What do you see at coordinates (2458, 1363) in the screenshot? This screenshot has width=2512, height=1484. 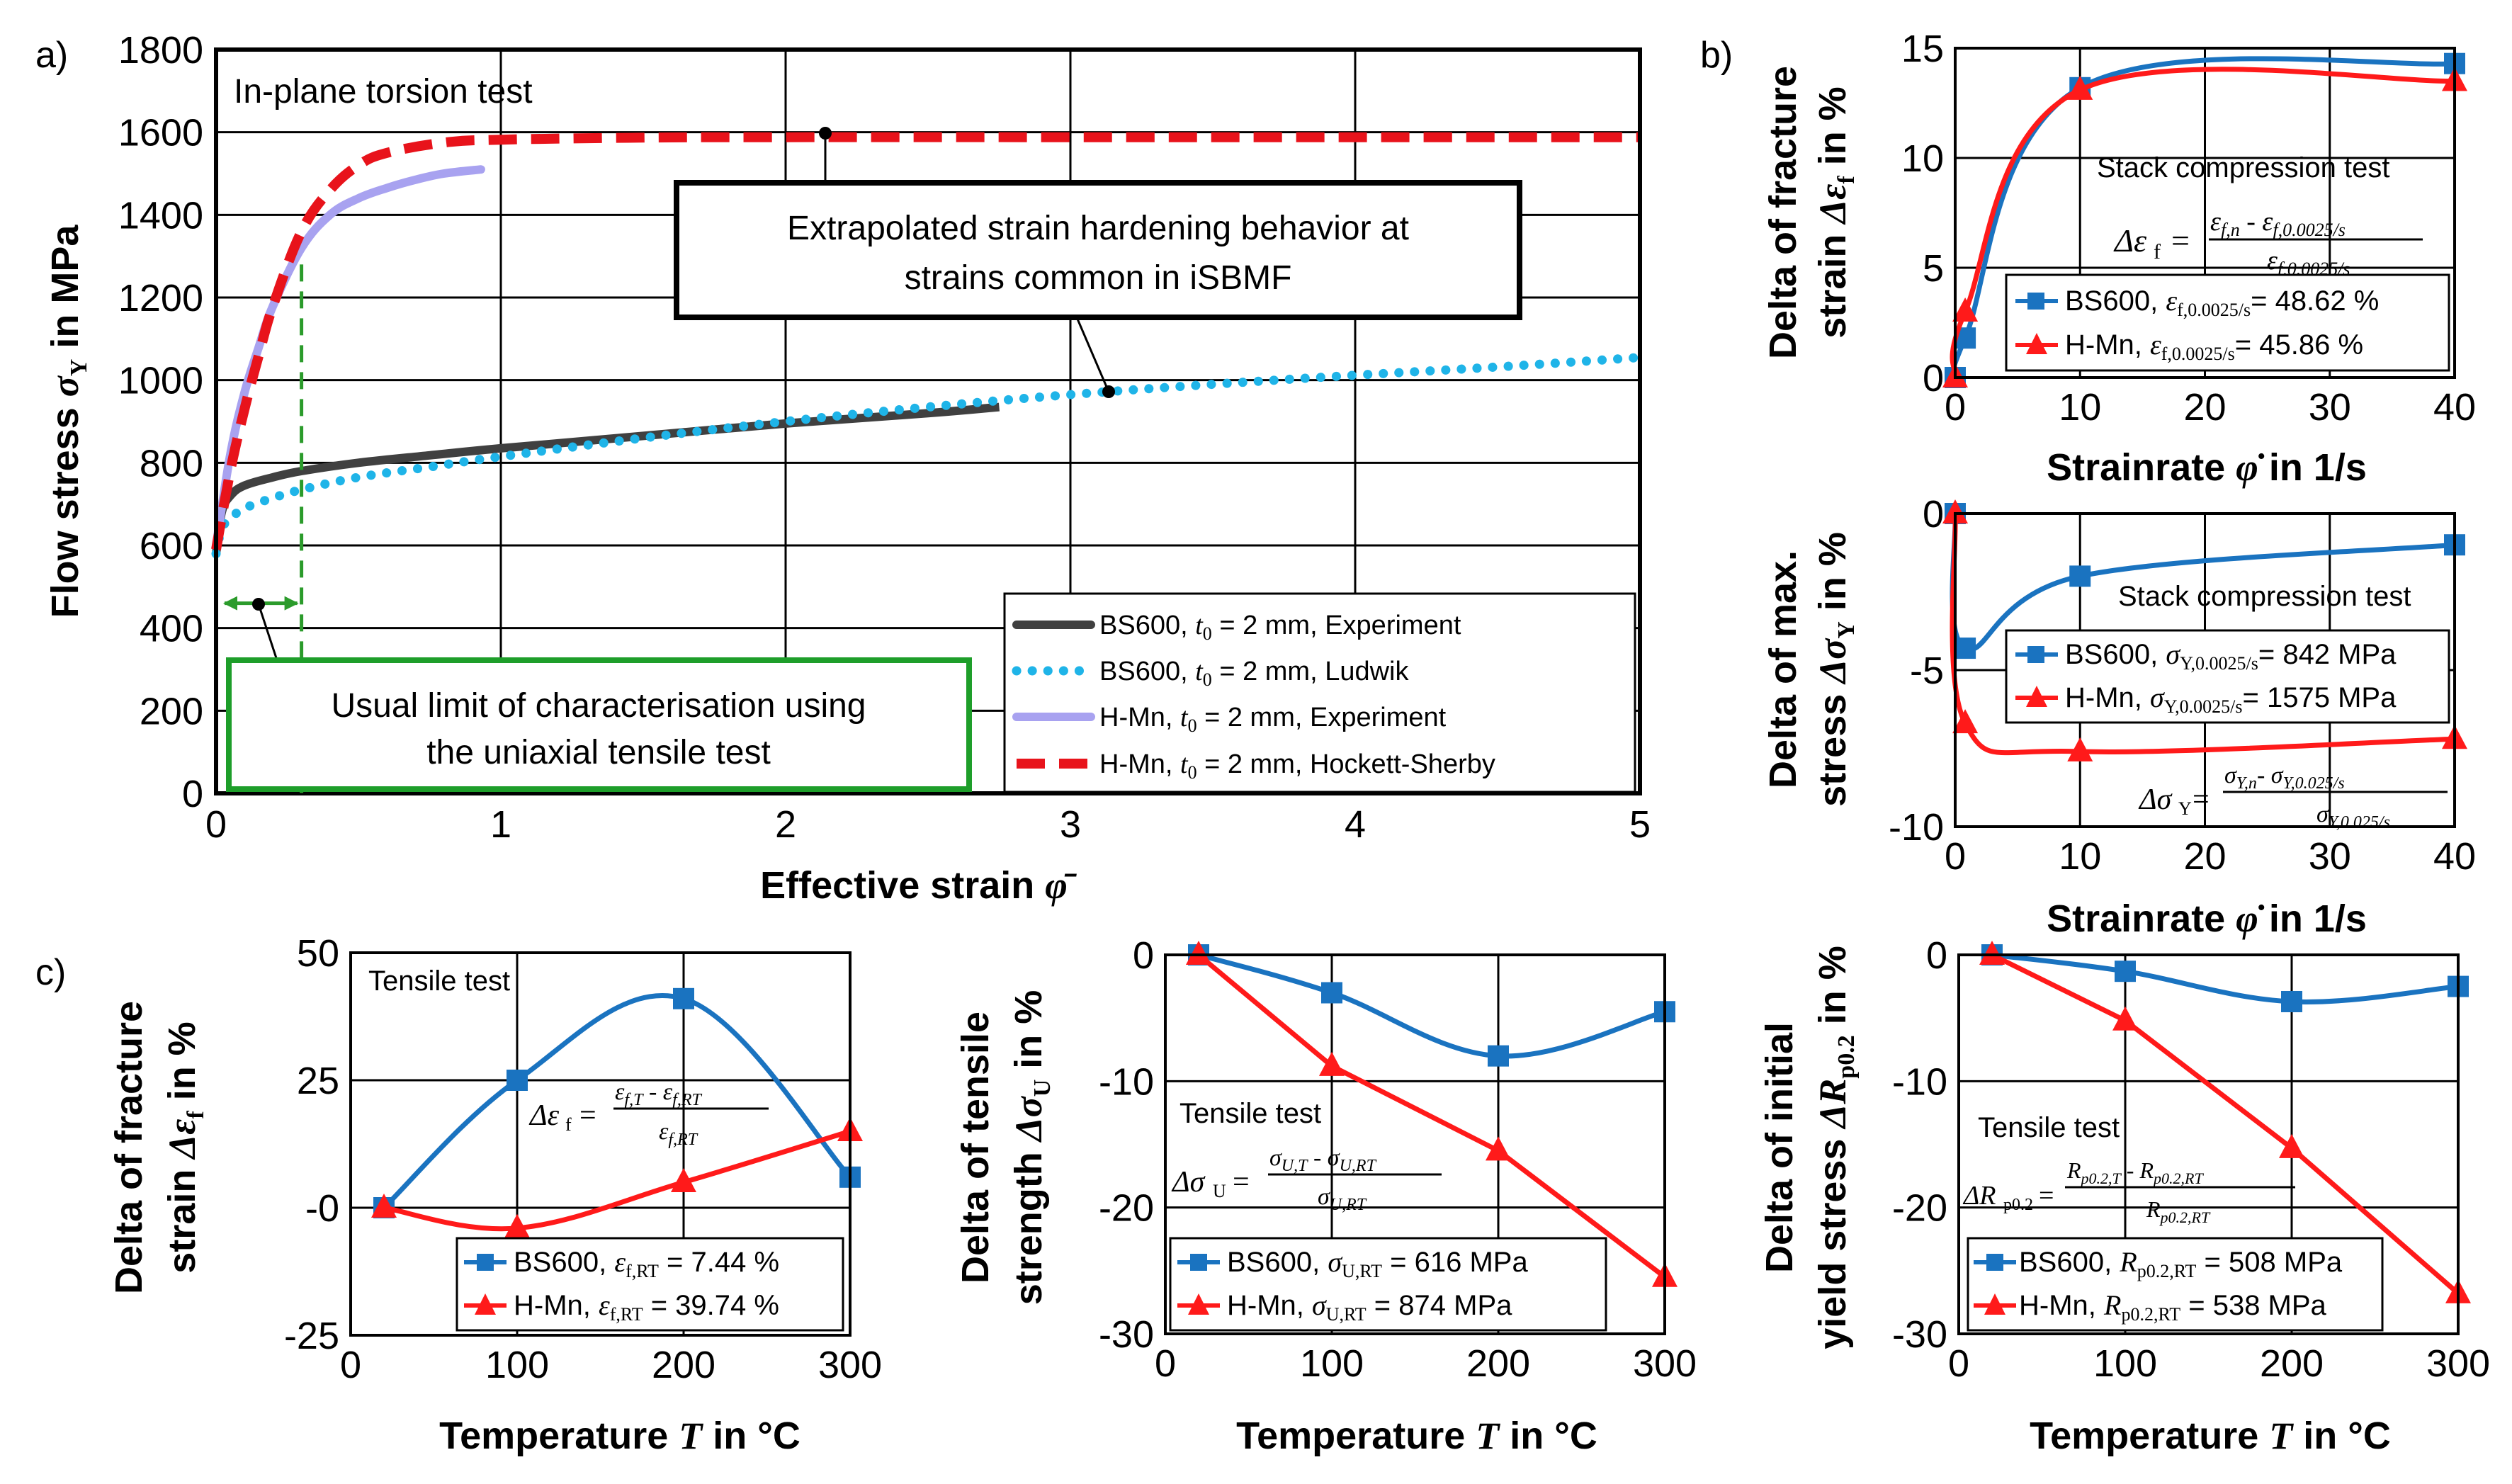 I see `x-tick-label: 300` at bounding box center [2458, 1363].